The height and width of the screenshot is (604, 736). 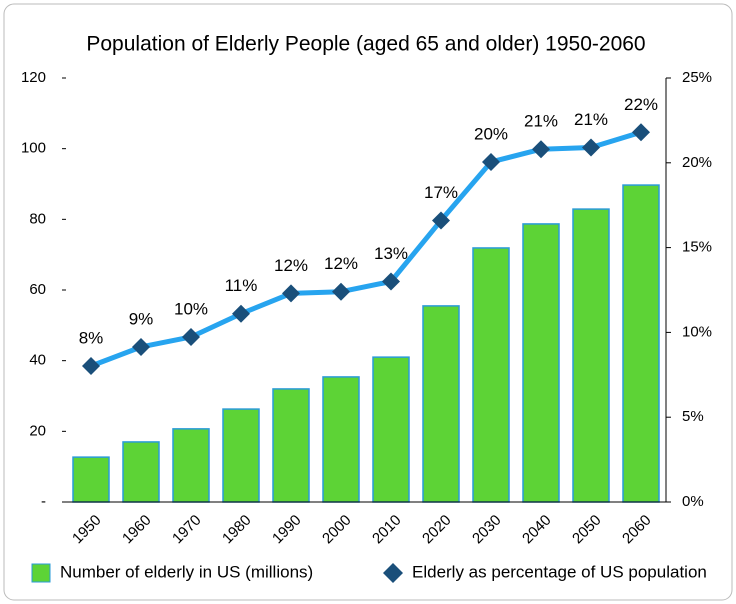 What do you see at coordinates (697, 331) in the screenshot?
I see `y2-tick-label: 10%` at bounding box center [697, 331].